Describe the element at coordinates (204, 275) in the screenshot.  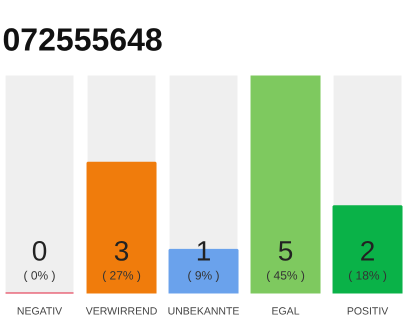
I see `annotation: ( 9% )` at that location.